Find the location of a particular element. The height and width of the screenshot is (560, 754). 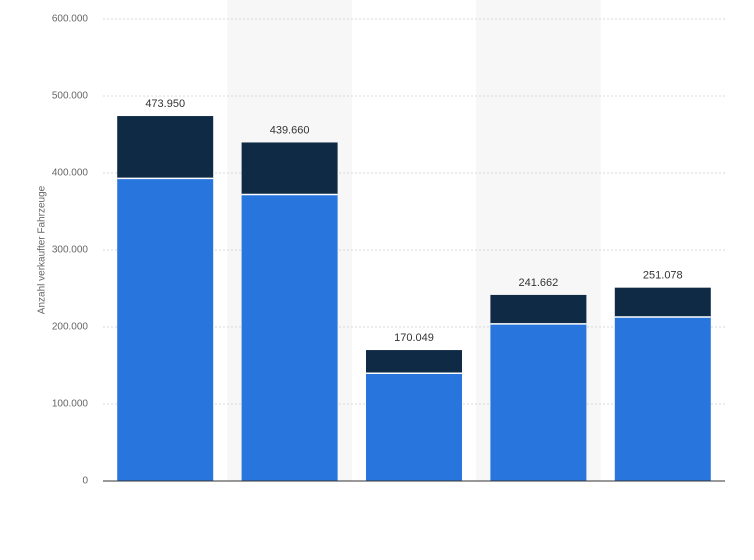

value-label: 241.662 is located at coordinates (539, 283).